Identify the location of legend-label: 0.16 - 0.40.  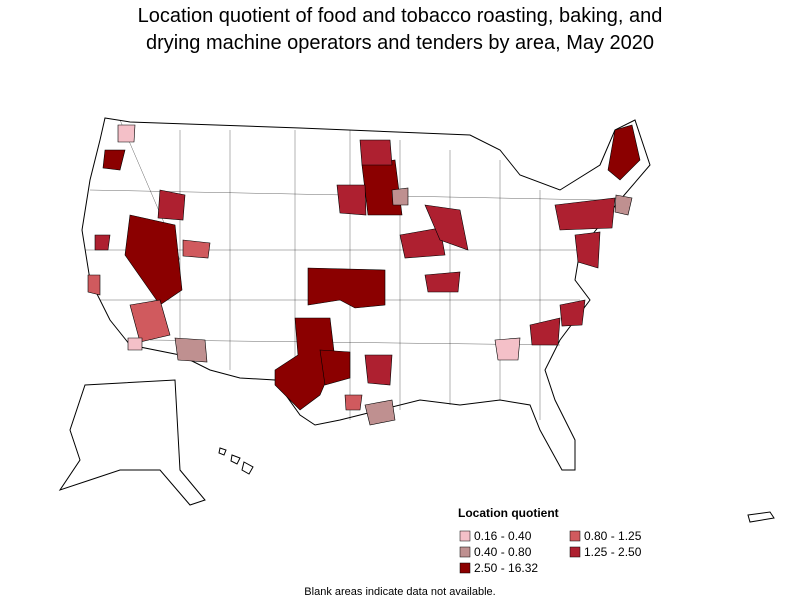
(503, 536).